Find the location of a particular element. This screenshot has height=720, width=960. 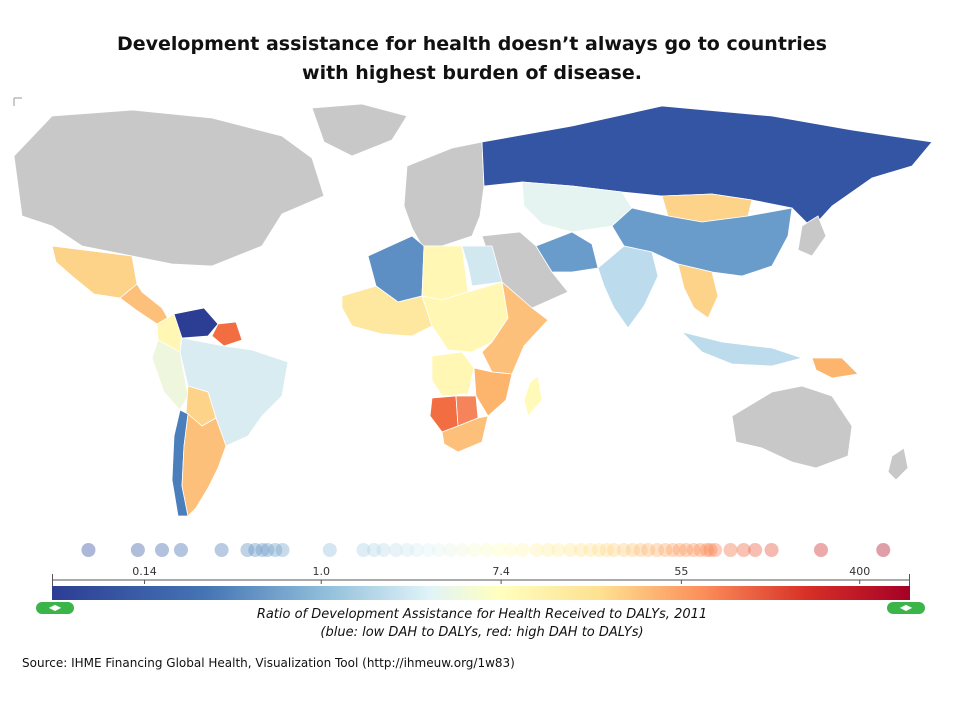

map-region-venezuela is located at coordinates (196, 323).